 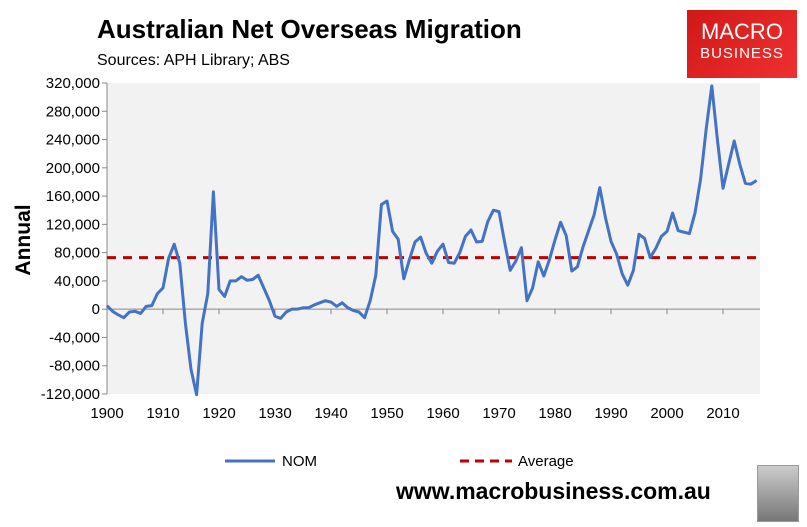 What do you see at coordinates (70, 394) in the screenshot?
I see `y-tick-label: -120,000` at bounding box center [70, 394].